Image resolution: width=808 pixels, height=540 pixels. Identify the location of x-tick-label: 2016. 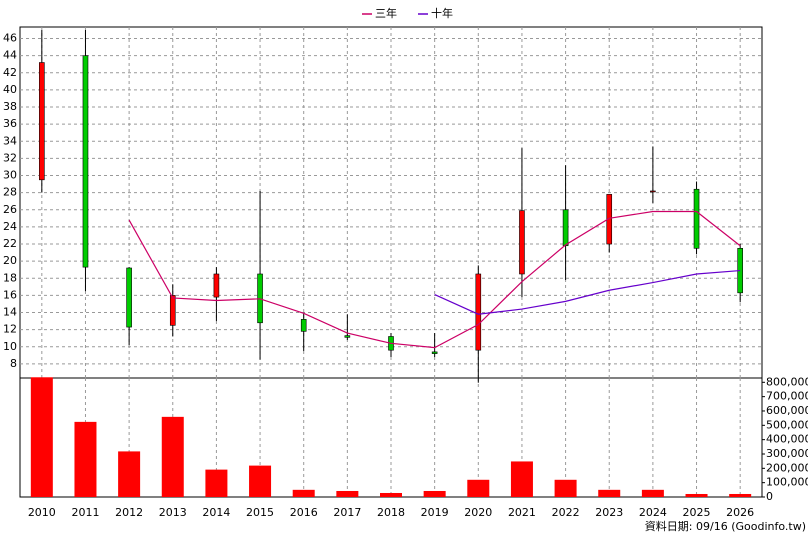
(304, 512).